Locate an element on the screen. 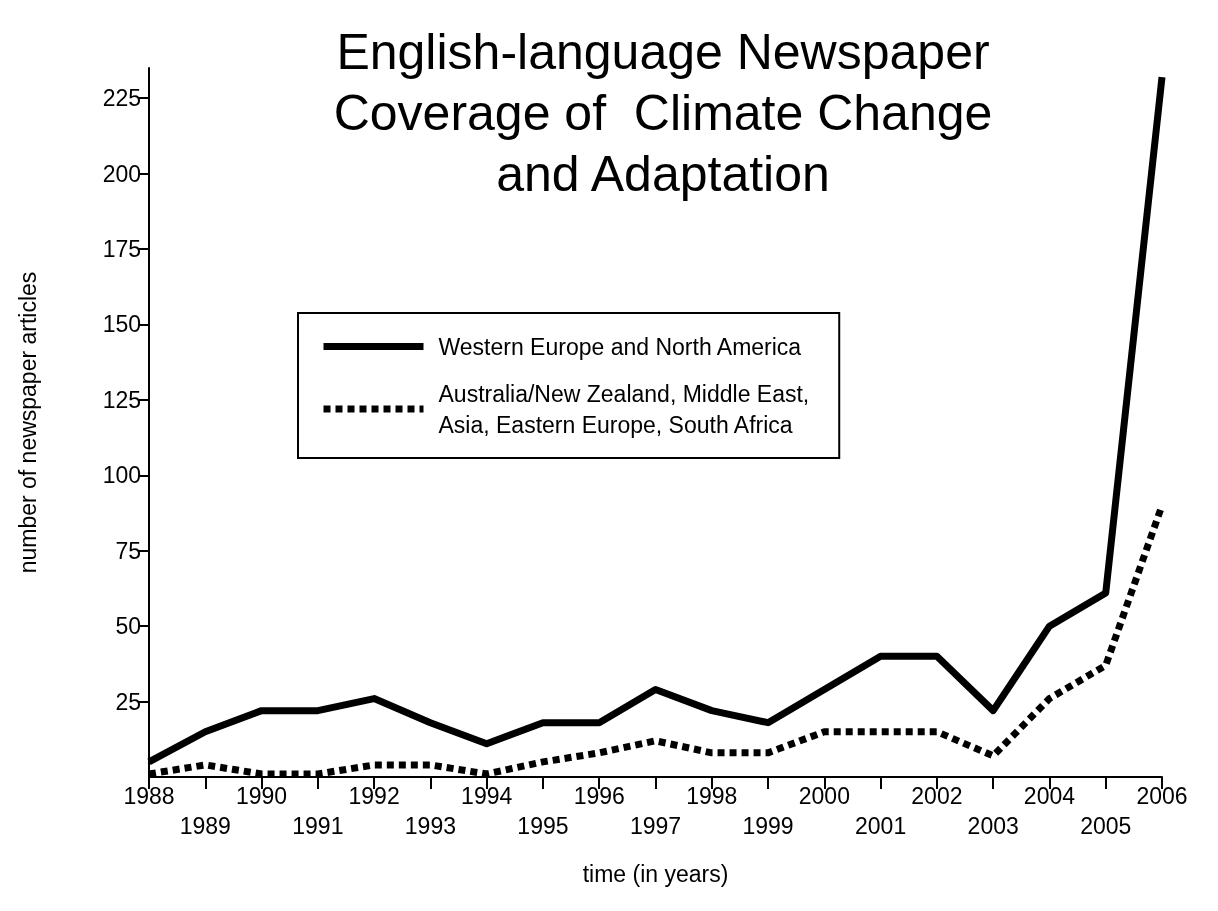 The image size is (1218, 911). legend-label: Australia/New Zealand, Middle East, Asia, Eastern Europe, South Africa is located at coordinates (624, 409).